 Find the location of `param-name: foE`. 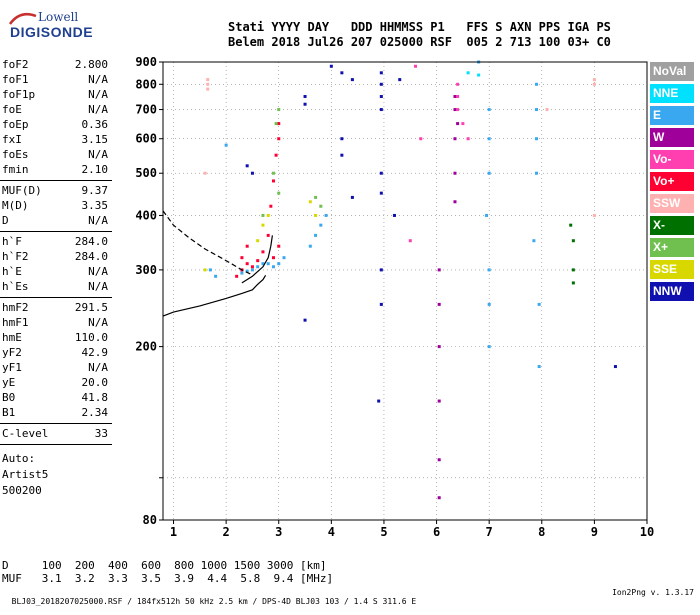

param-name: foE is located at coordinates (12, 109).